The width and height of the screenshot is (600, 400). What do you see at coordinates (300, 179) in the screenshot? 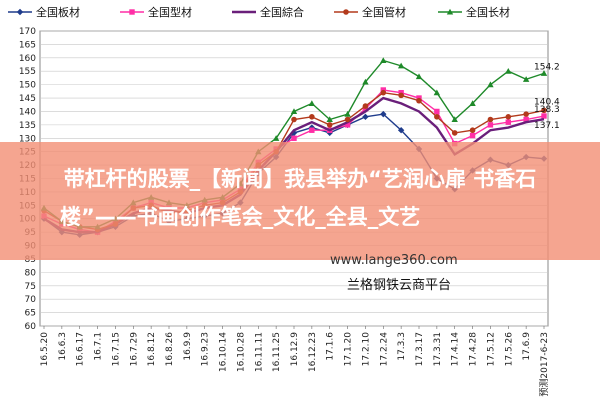
I see `headline-line-1: 带杠杆的股票_【新闻】我县举办“艺润心扉 书香石` at bounding box center [300, 179].